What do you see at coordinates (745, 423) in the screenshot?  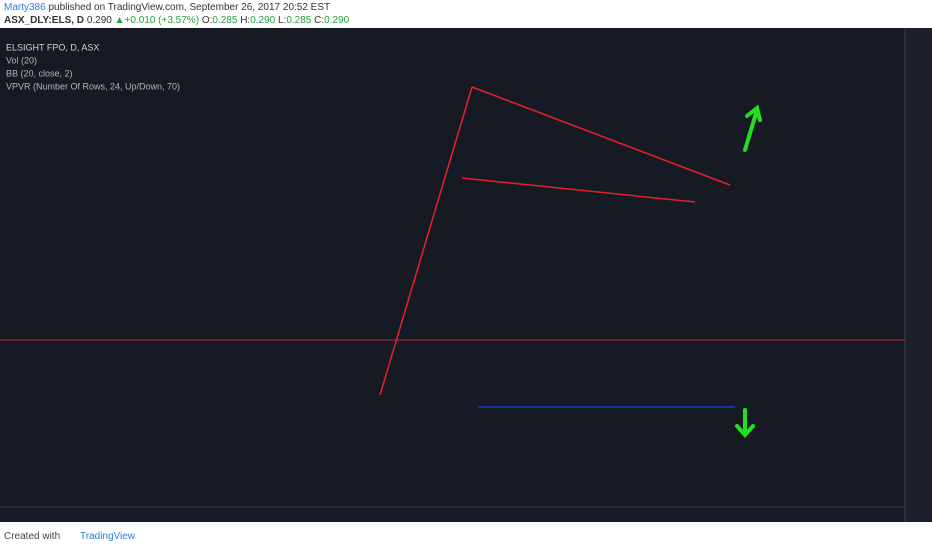 I see `down-arrow` at bounding box center [745, 423].